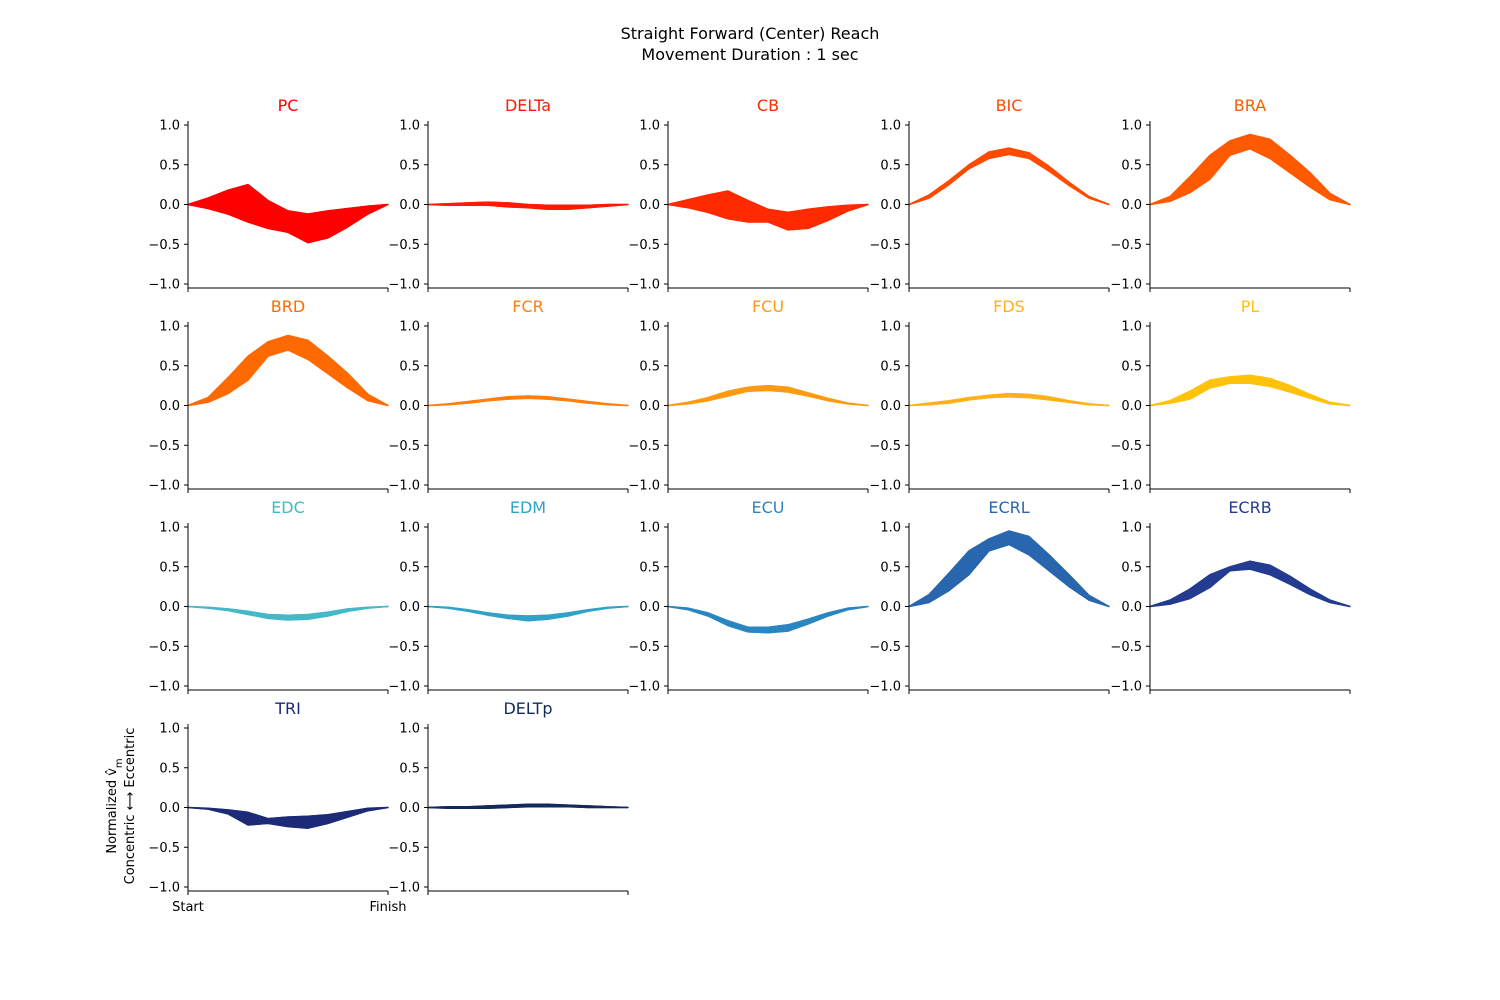 This screenshot has height=1000, width=1500. What do you see at coordinates (387, 907) in the screenshot?
I see `x-finish-label: Finish` at bounding box center [387, 907].